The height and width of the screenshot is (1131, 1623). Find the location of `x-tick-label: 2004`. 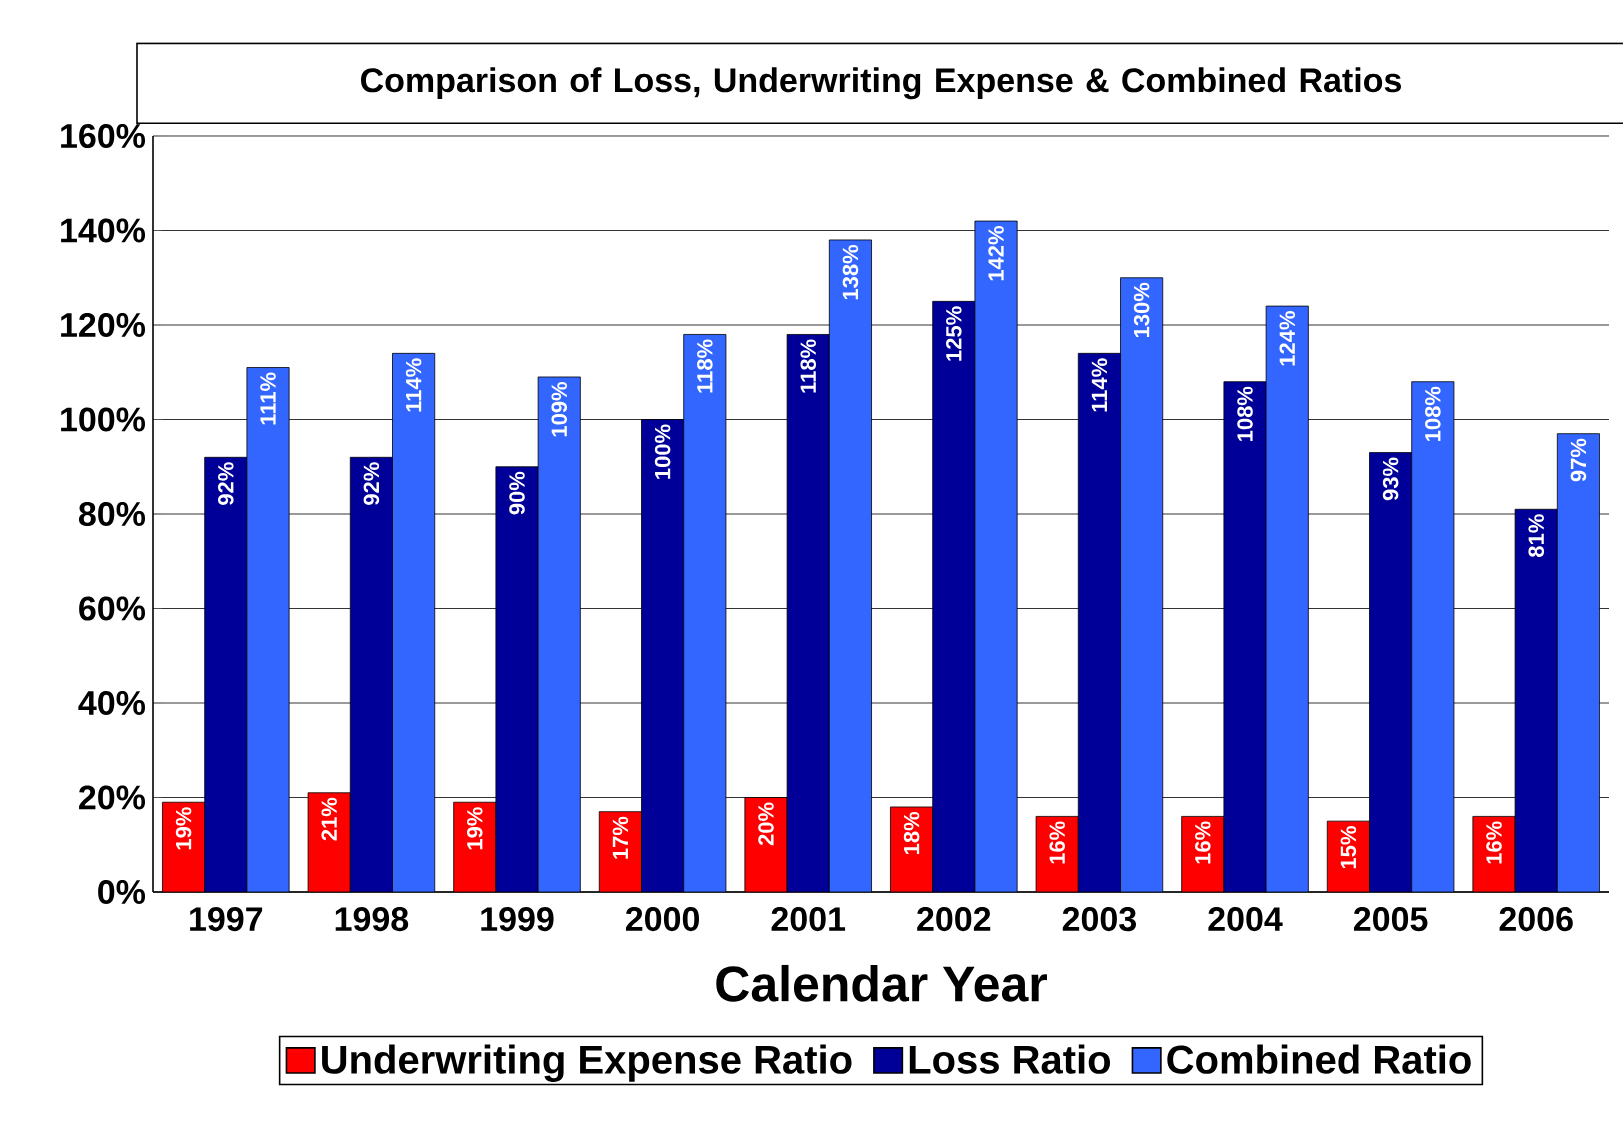

x-tick-label: 2004 is located at coordinates (1245, 919).